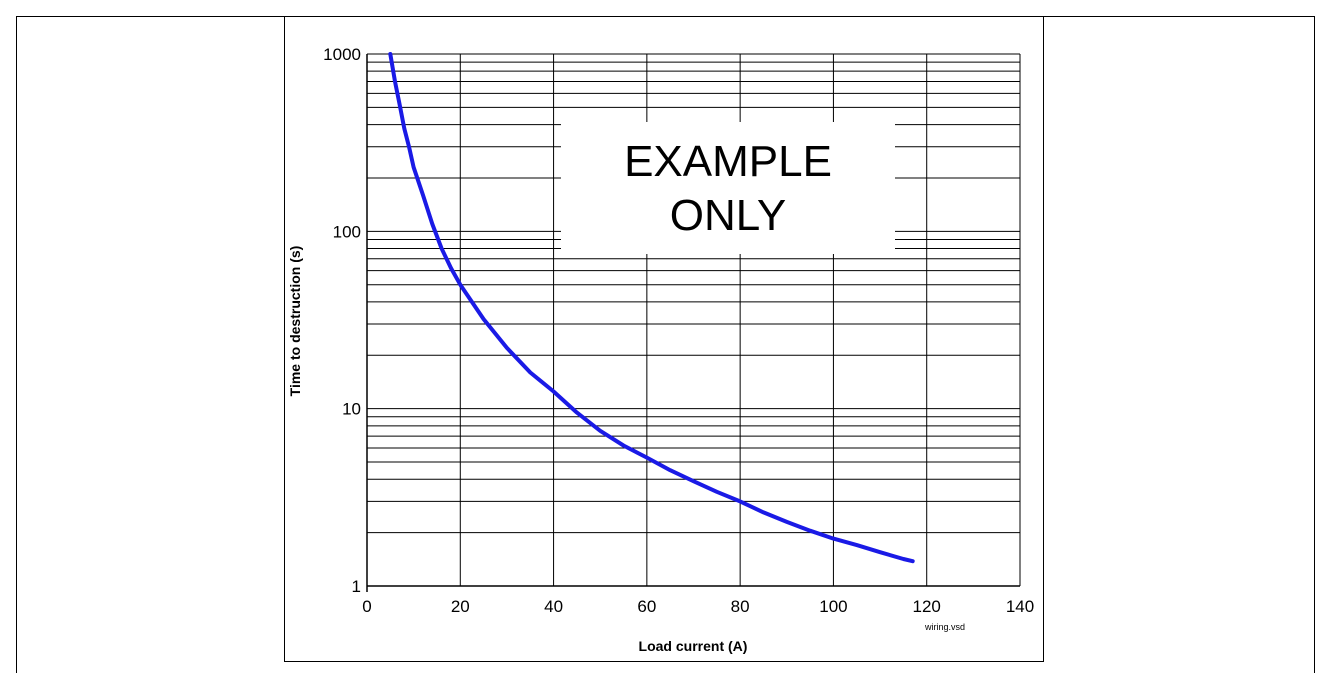 The width and height of the screenshot is (1332, 673). Describe the element at coordinates (944, 627) in the screenshot. I see `file-note: wiring.vsd` at that location.